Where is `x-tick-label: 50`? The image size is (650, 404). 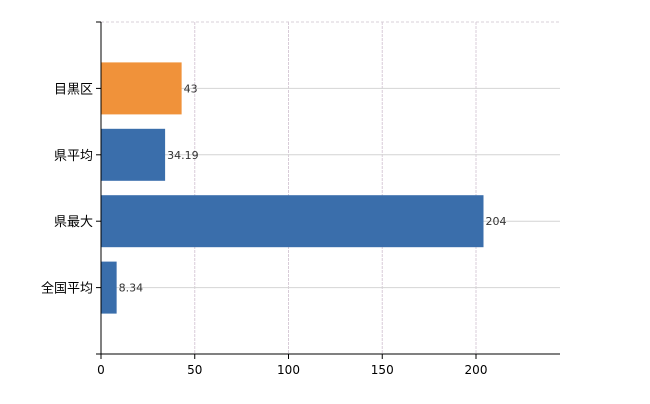
x-tick-label: 50 is located at coordinates (194, 370).